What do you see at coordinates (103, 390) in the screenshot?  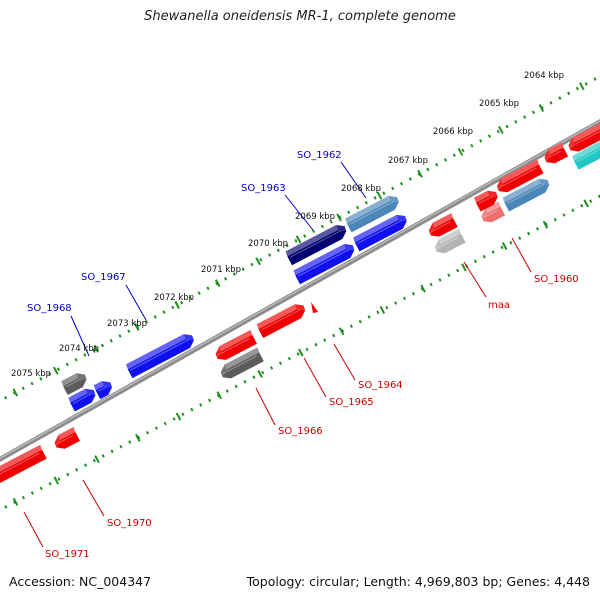 I see `gene-block-so1968-c` at bounding box center [103, 390].